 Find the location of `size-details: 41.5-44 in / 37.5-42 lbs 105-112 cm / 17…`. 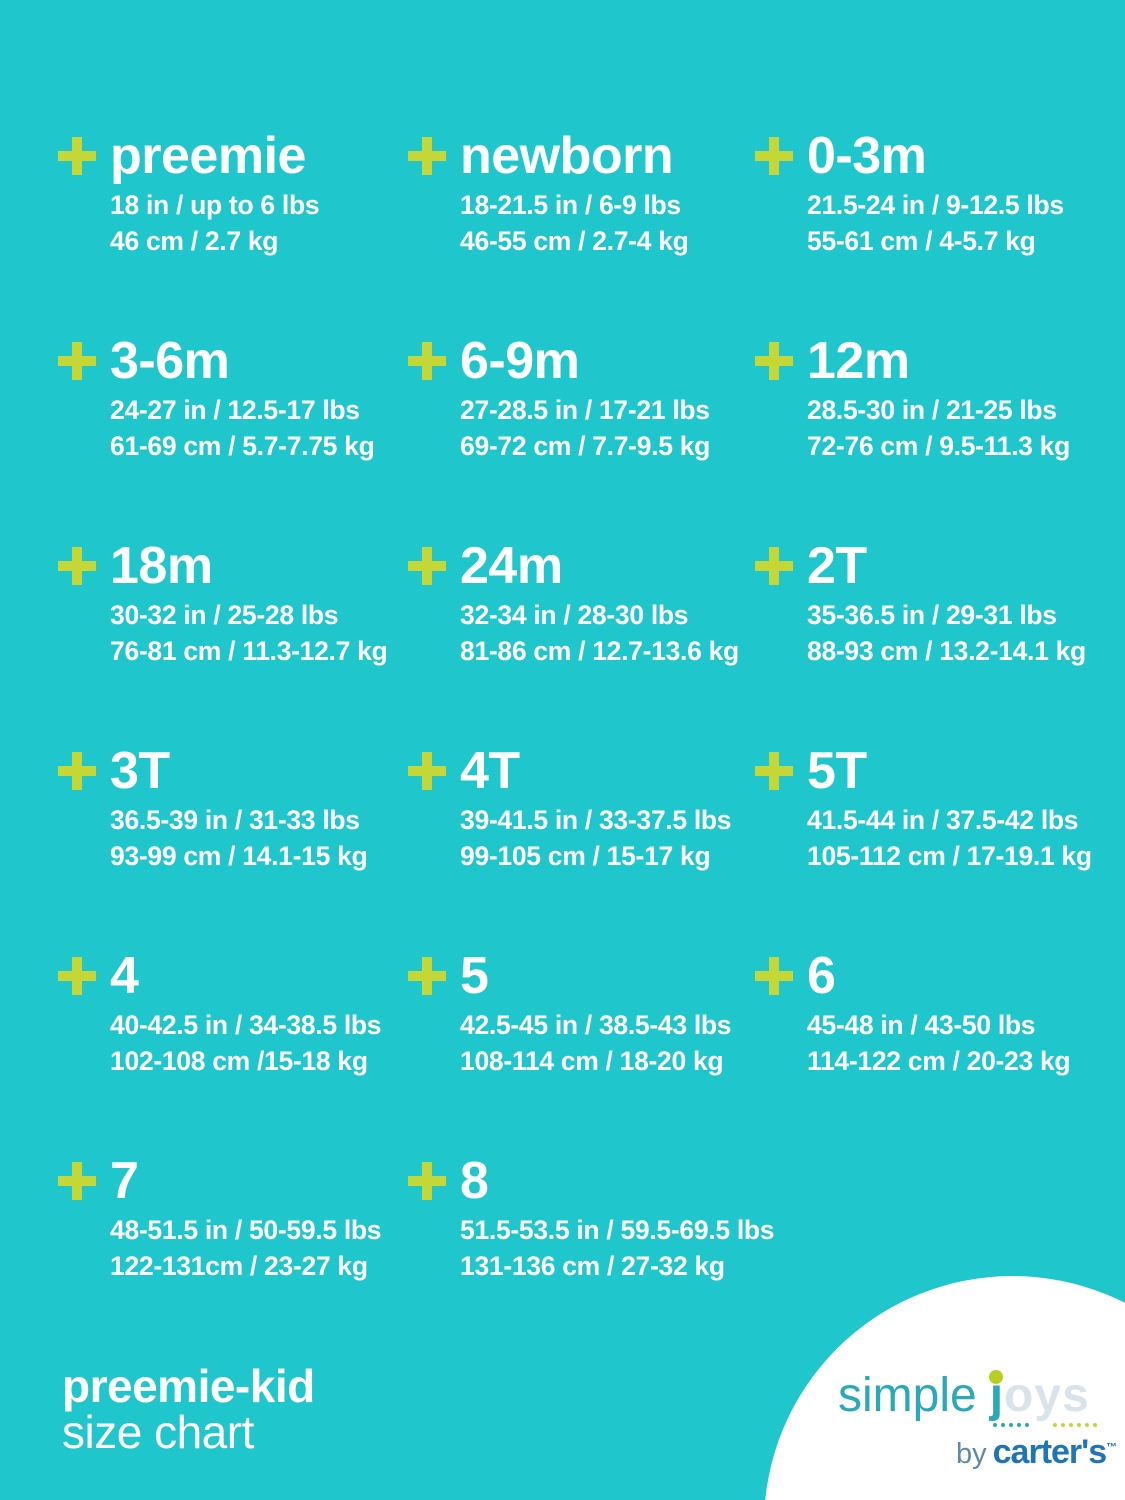

size-details: 41.5-44 in / 37.5-42 lbs 105-112 cm / 17… is located at coordinates (949, 838).